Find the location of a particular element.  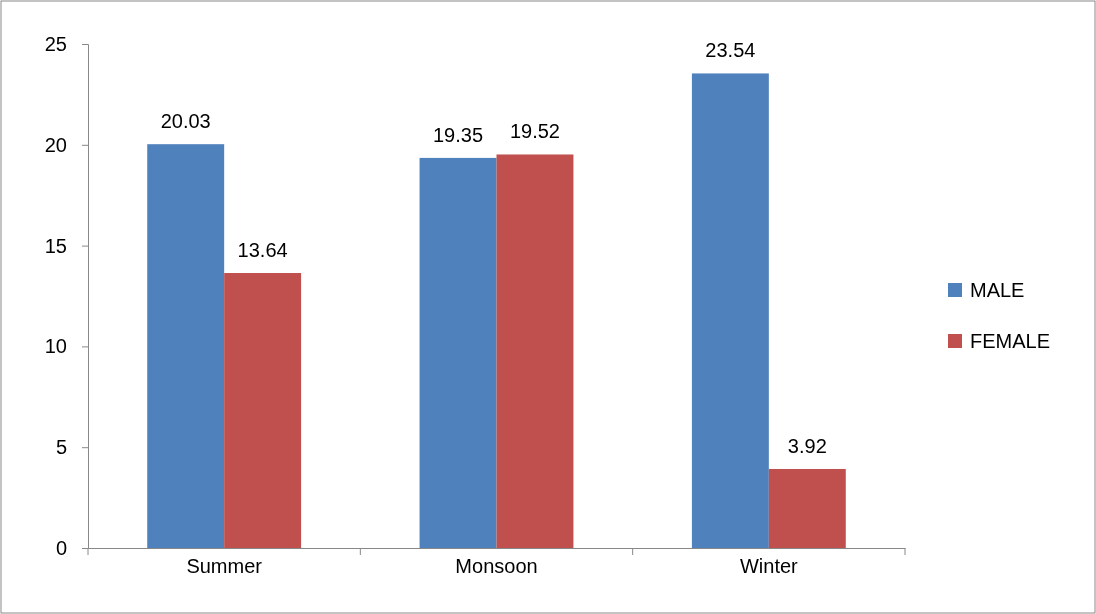

x-tick-label: Monsoon is located at coordinates (496, 566).